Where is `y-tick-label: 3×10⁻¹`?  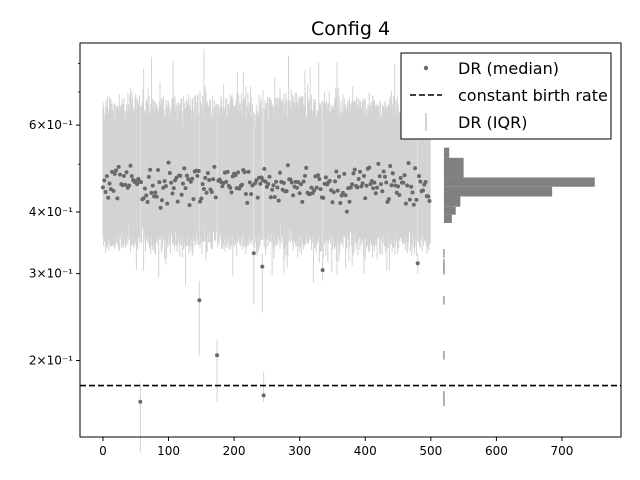
y-tick-label: 3×10⁻¹ is located at coordinates (51, 274).